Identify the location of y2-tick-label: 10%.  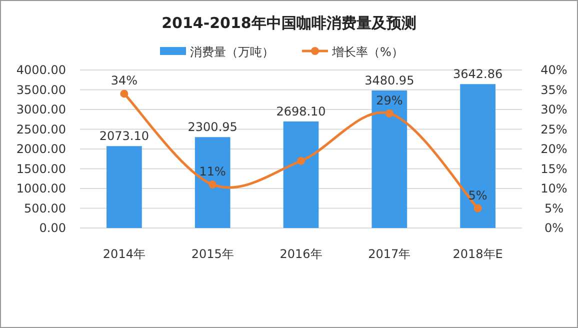
(554, 189).